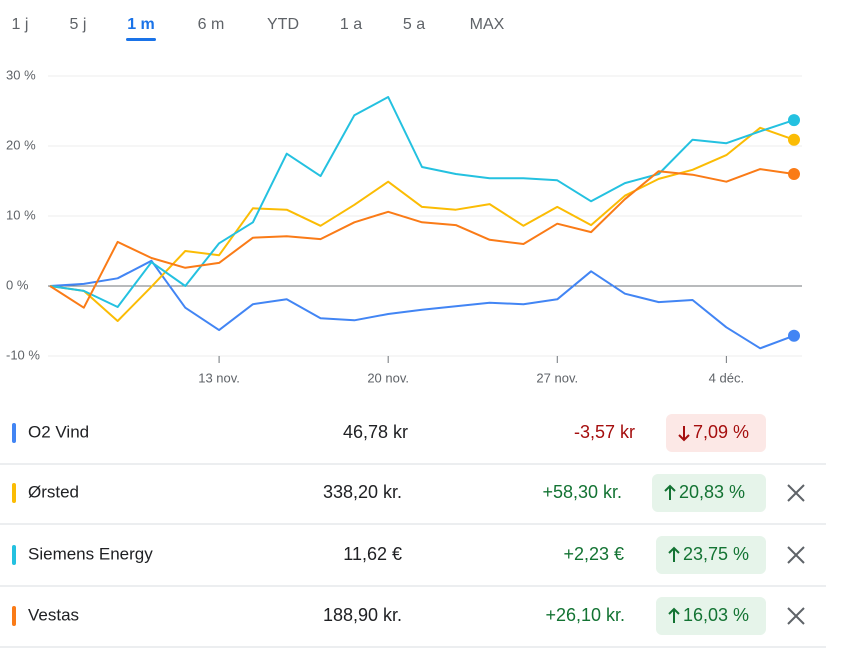 This screenshot has width=847, height=658. Describe the element at coordinates (20, 24) in the screenshot. I see `period-tab: 1 j` at that location.